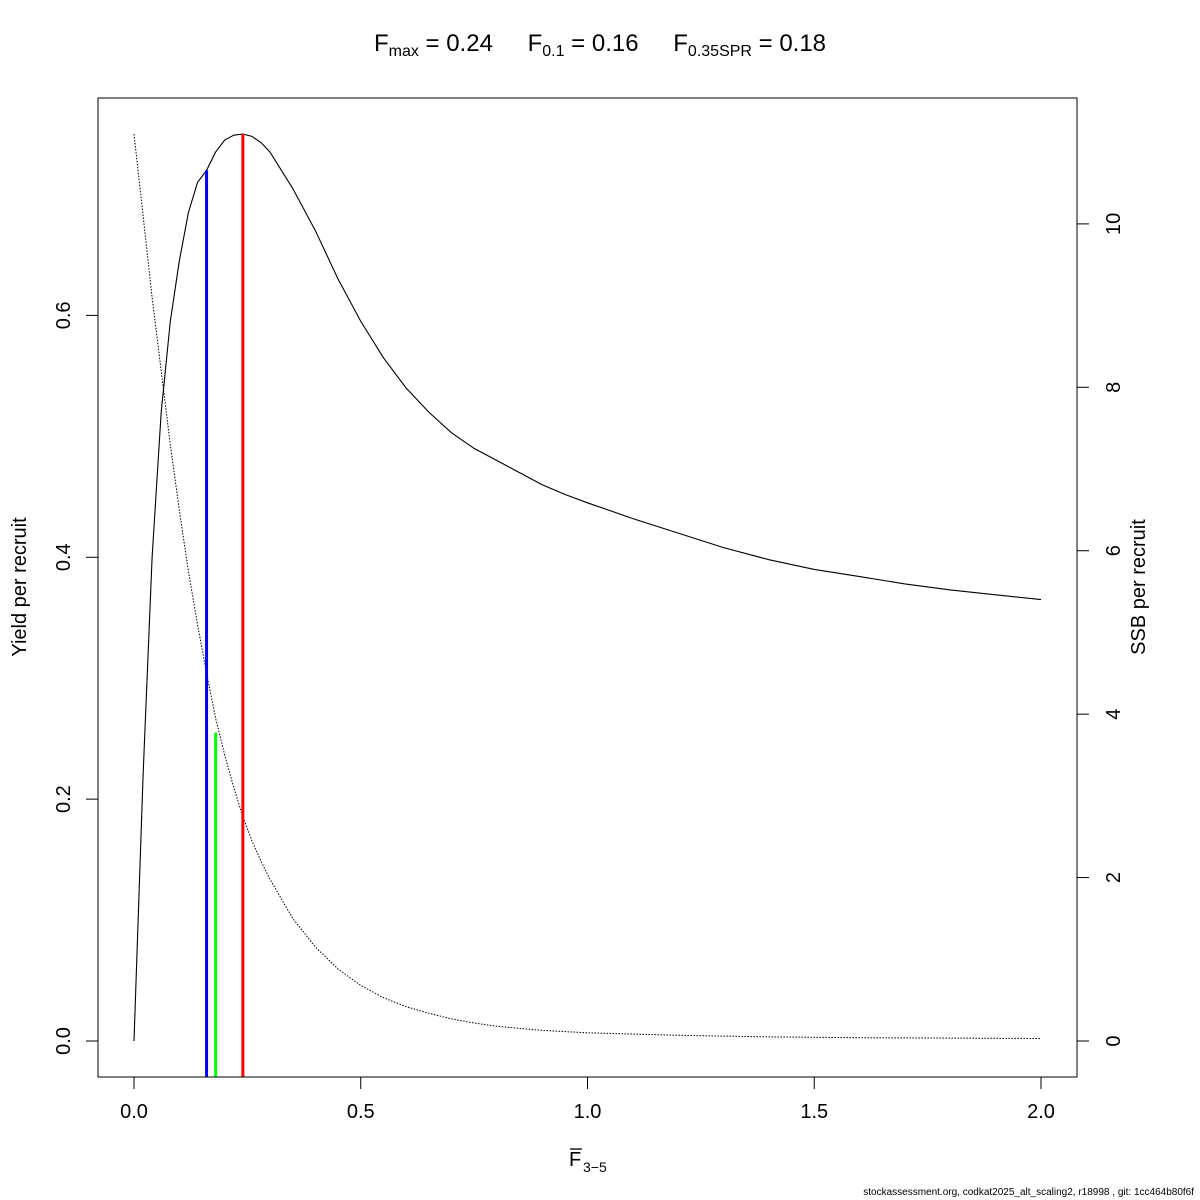  I want to click on x-axis-label: F 3−5, so click(588, 1161).